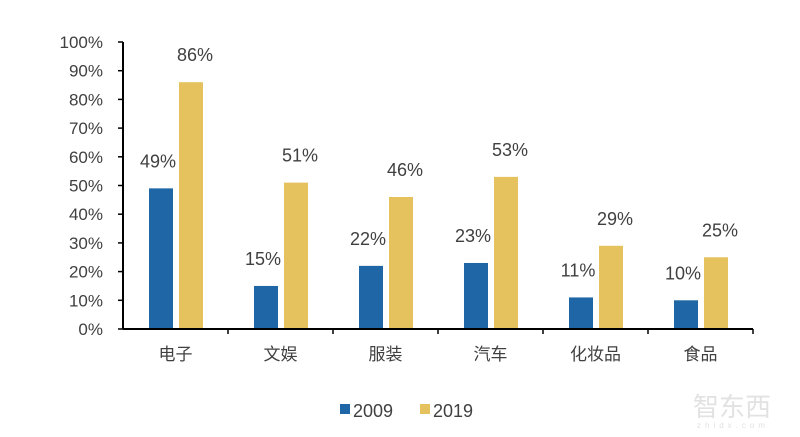  I want to click on legend-swatch-2019, so click(425, 409).